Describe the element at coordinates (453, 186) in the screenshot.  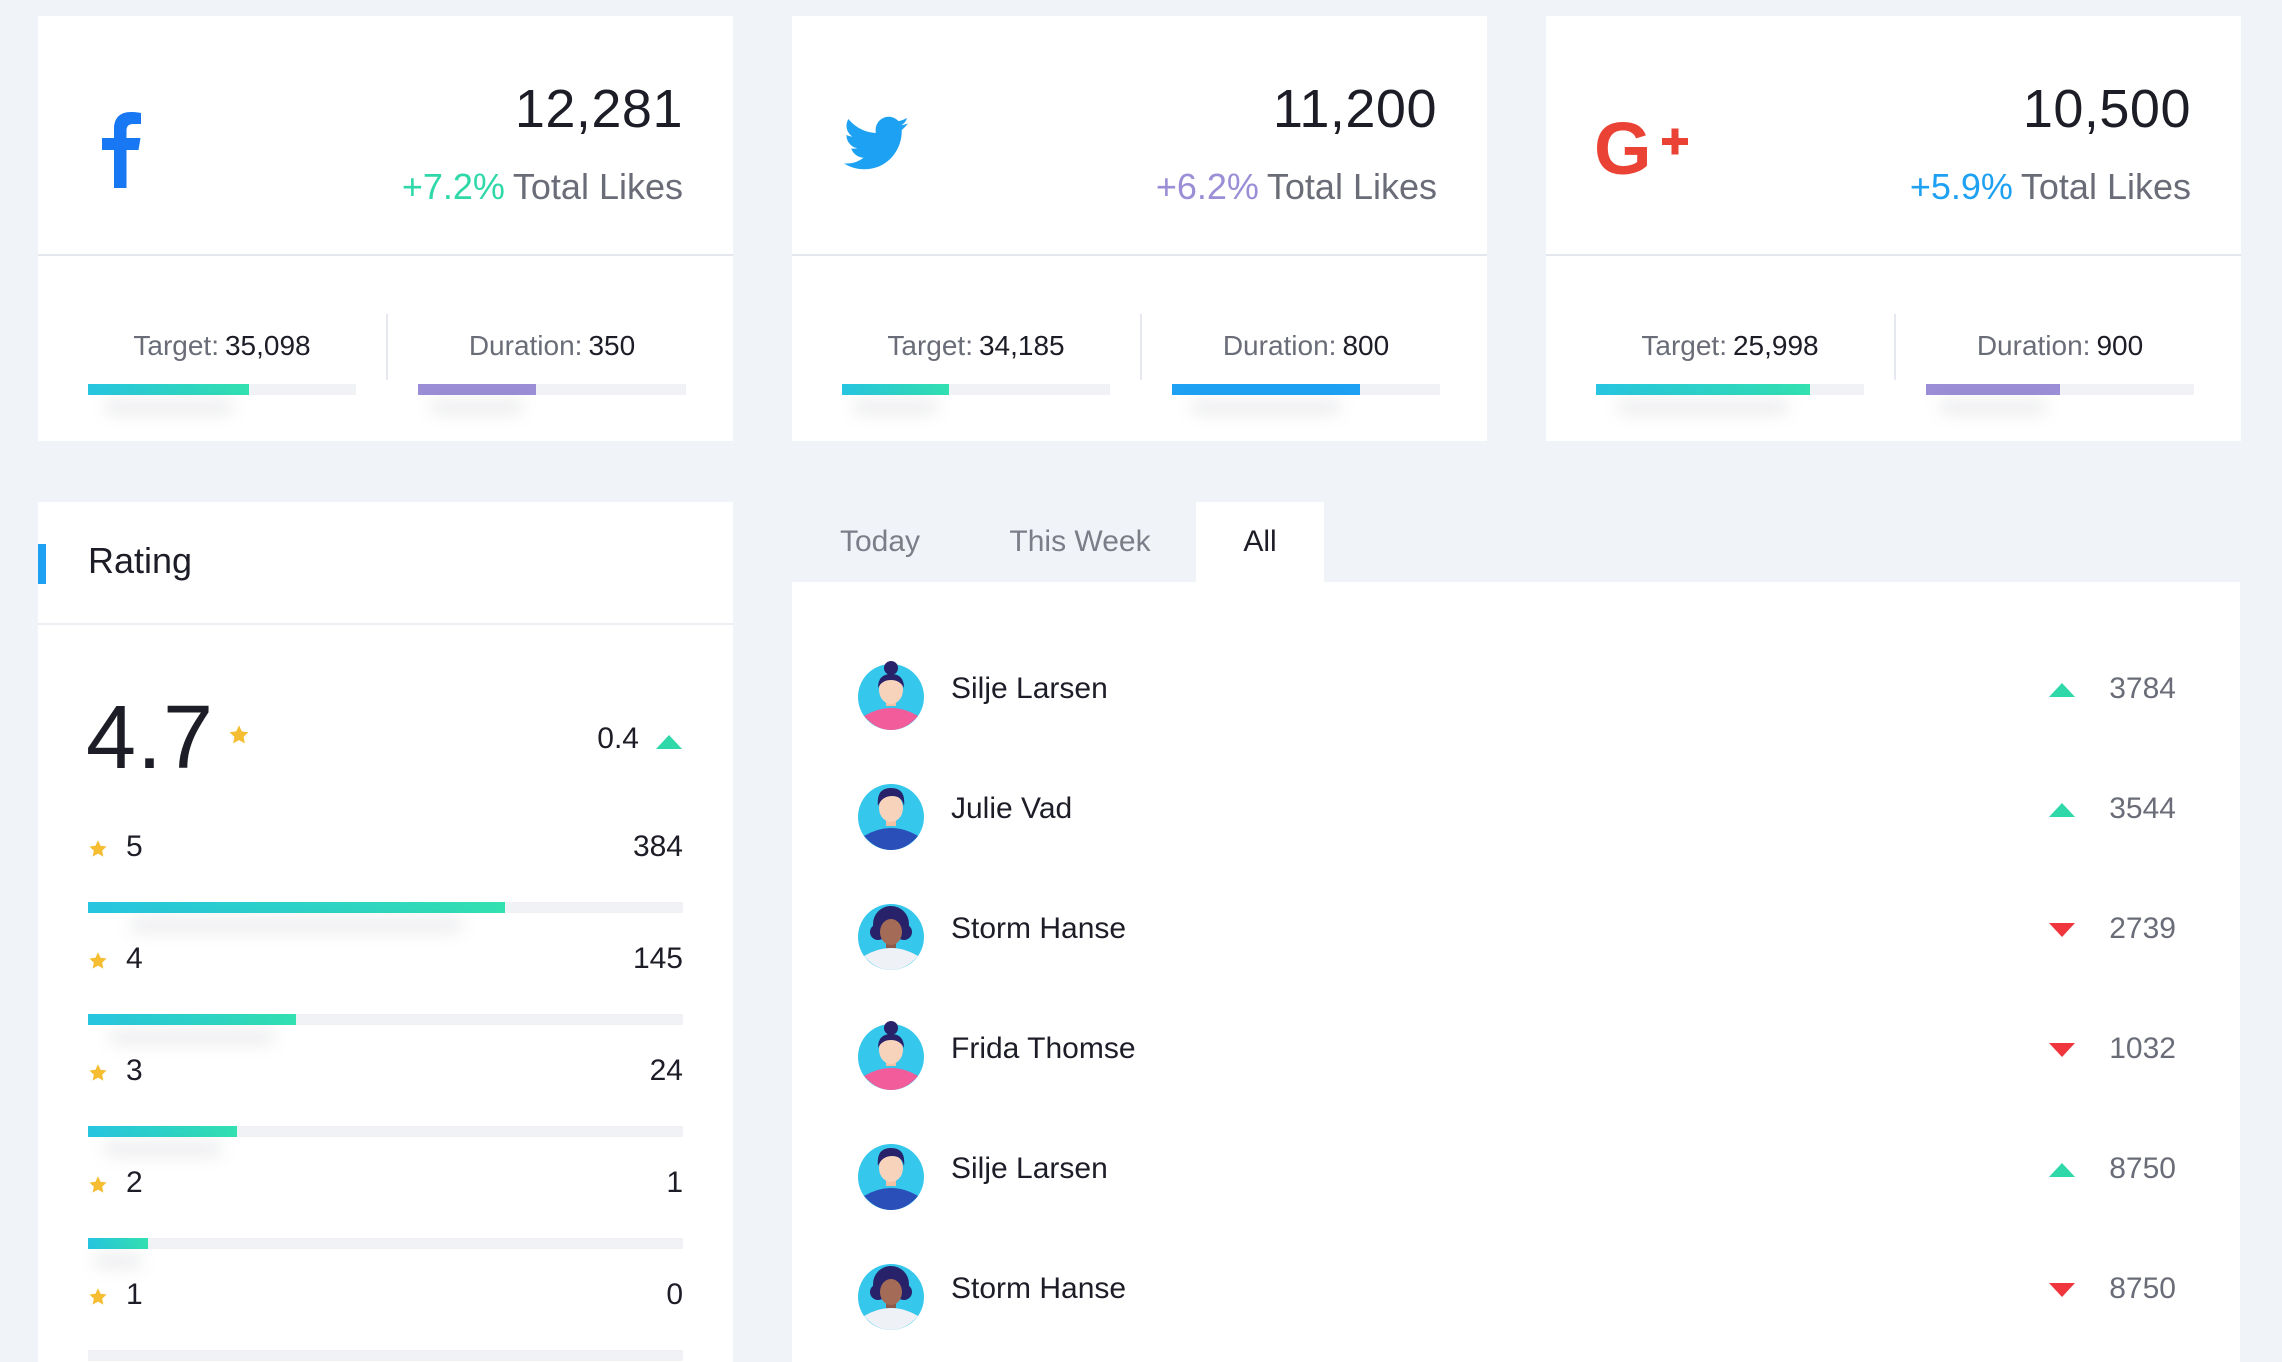
I see `likes-change: +7.2%` at that location.